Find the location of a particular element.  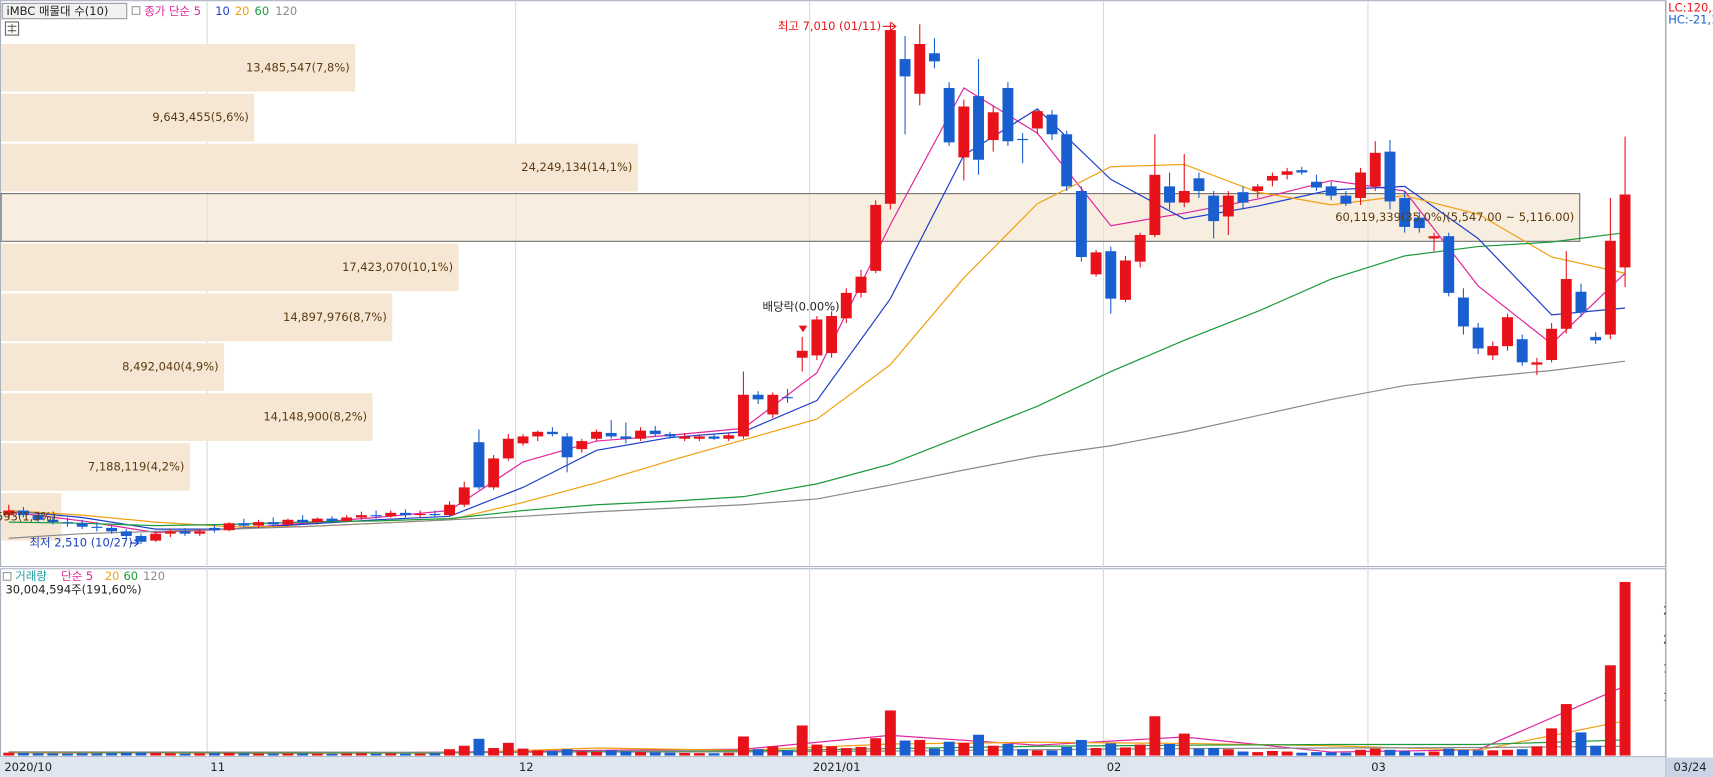

dividend-annotation: 배당락(0.00%) is located at coordinates (801, 307).